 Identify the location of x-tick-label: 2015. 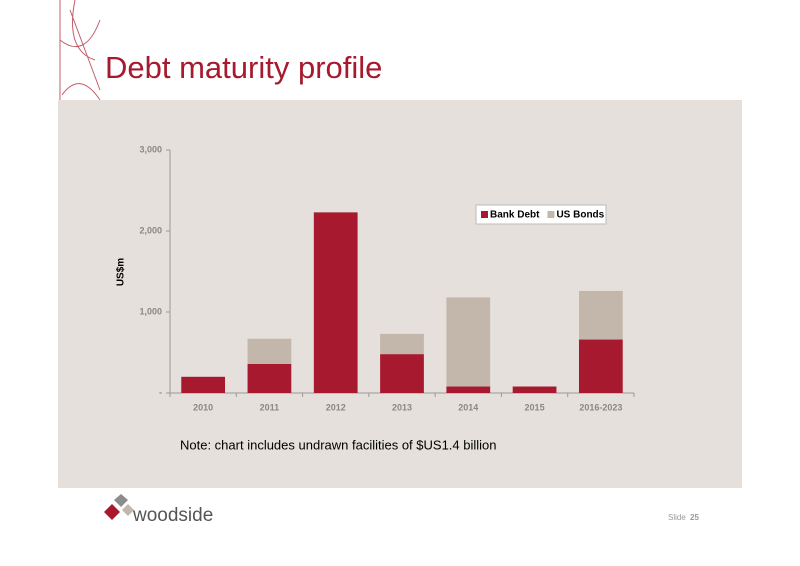
(535, 407).